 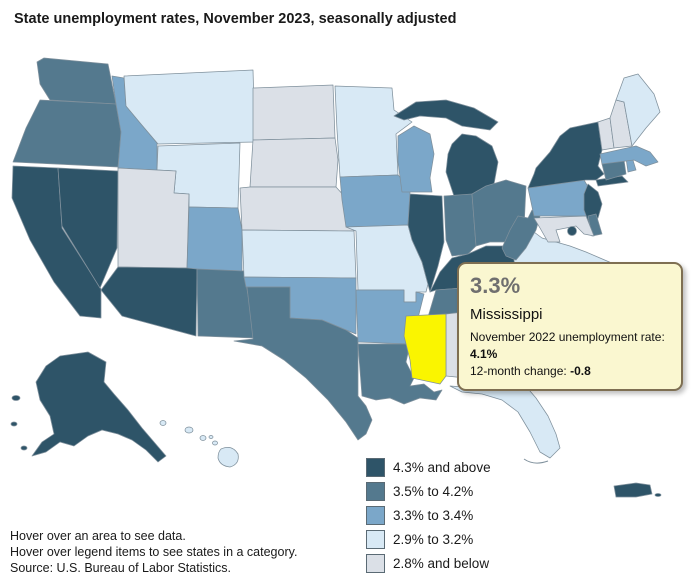 I want to click on state-minnesota, so click(x=373, y=131).